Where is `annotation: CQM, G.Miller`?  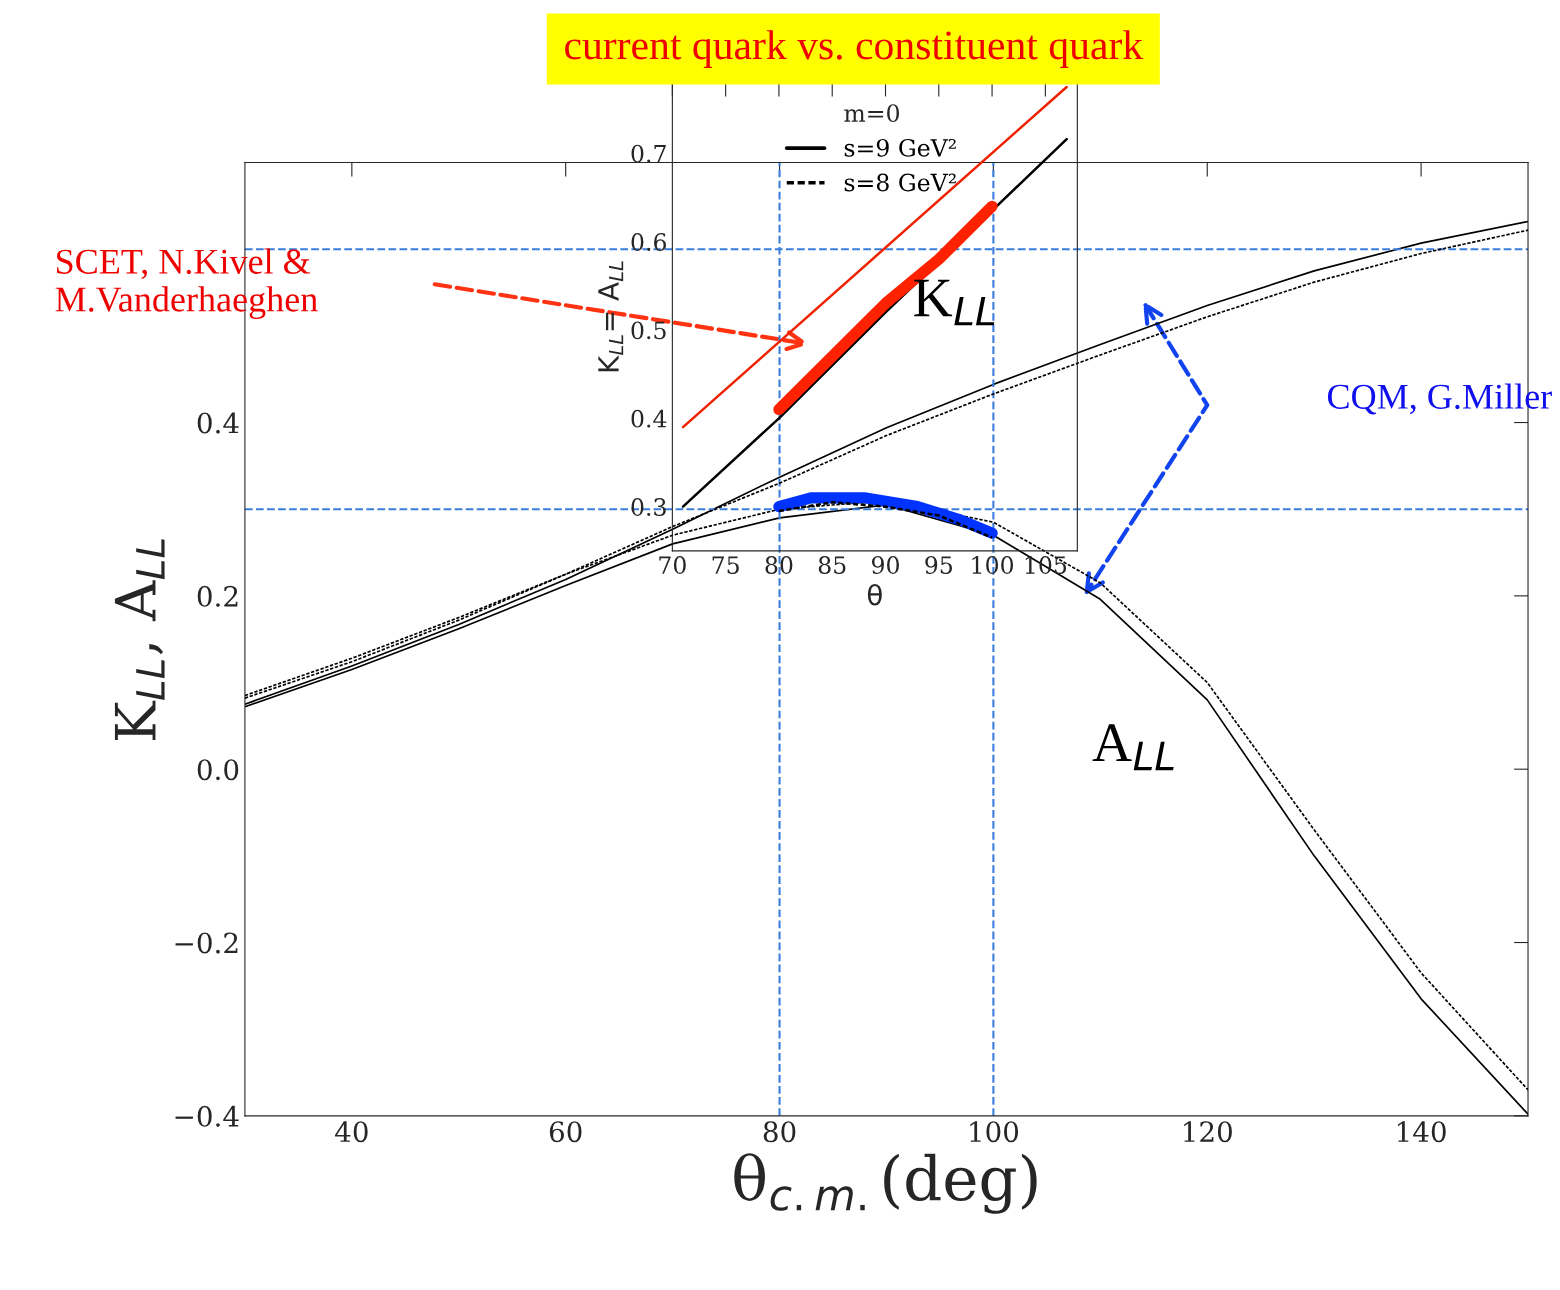
annotation: CQM, G.Miller is located at coordinates (1439, 399).